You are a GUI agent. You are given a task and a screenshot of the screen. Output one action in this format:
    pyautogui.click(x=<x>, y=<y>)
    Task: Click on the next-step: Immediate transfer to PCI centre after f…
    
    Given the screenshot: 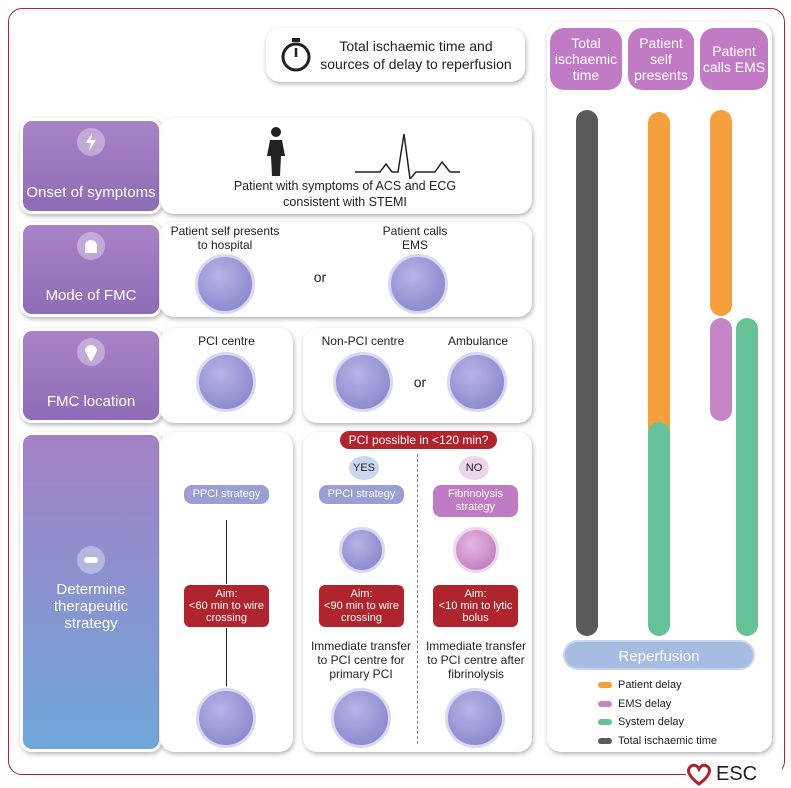 What is the action you would take?
    pyautogui.click(x=476, y=660)
    